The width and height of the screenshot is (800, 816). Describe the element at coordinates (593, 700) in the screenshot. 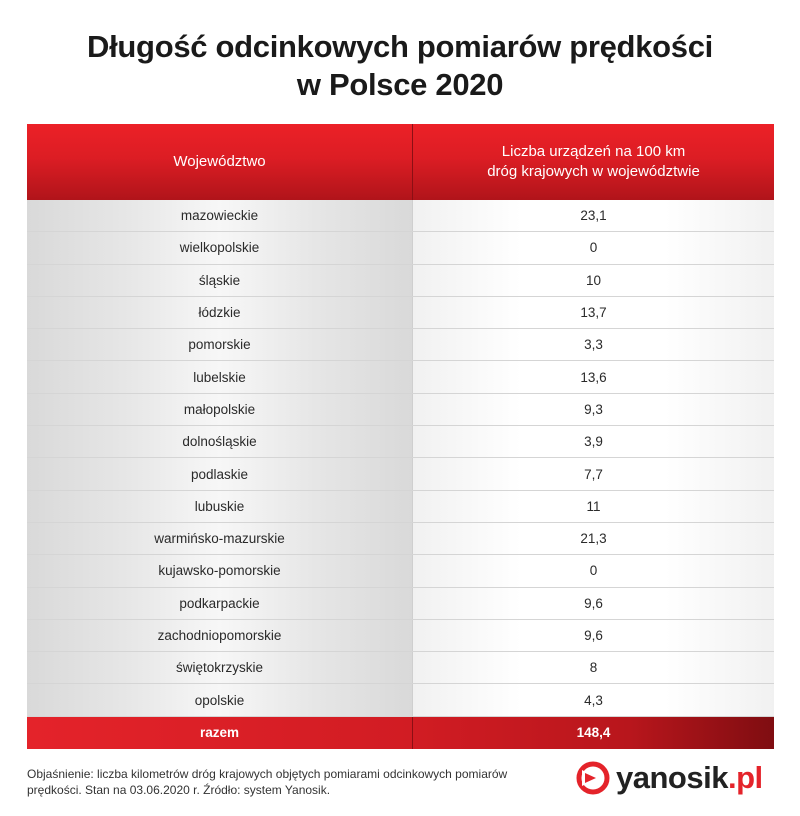

I see `row-value: 4,3` at that location.